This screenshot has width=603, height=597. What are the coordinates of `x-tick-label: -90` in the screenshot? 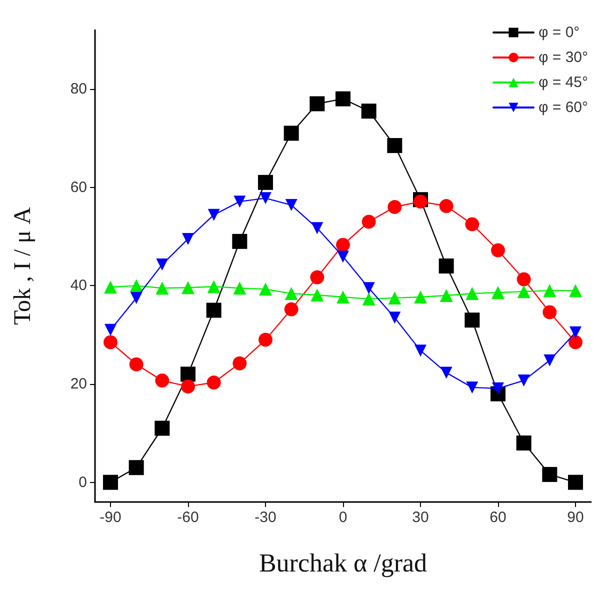 It's located at (111, 517).